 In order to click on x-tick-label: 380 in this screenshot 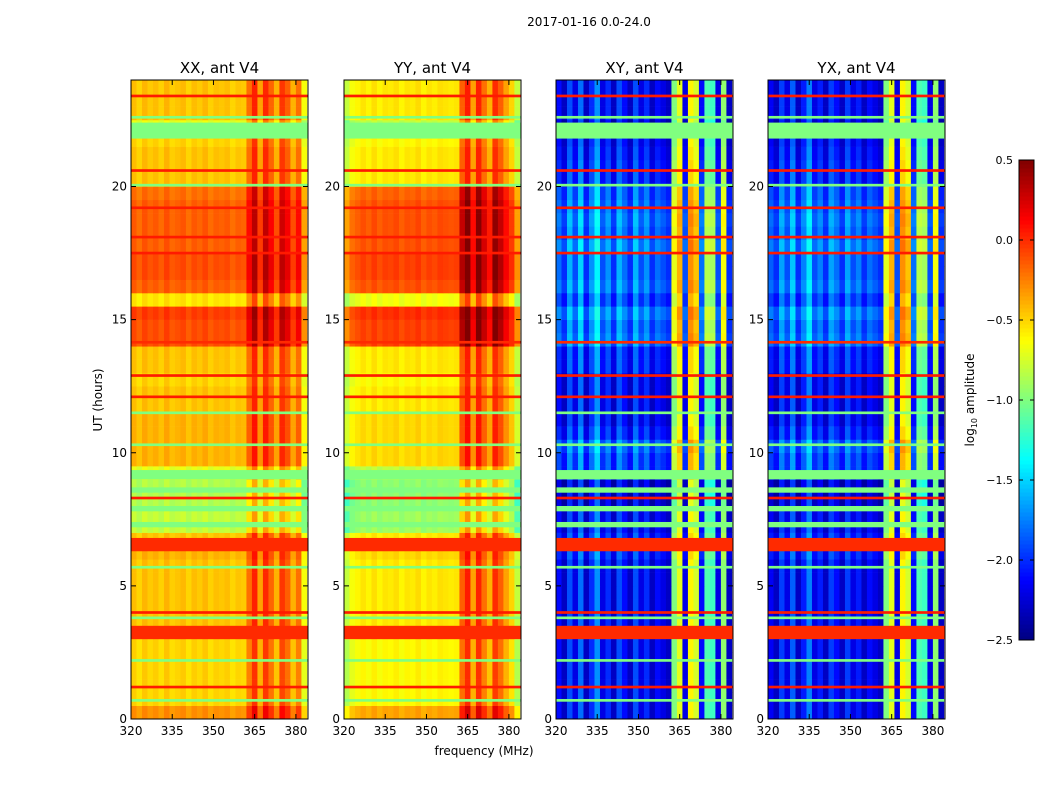, I will do `click(720, 731)`.